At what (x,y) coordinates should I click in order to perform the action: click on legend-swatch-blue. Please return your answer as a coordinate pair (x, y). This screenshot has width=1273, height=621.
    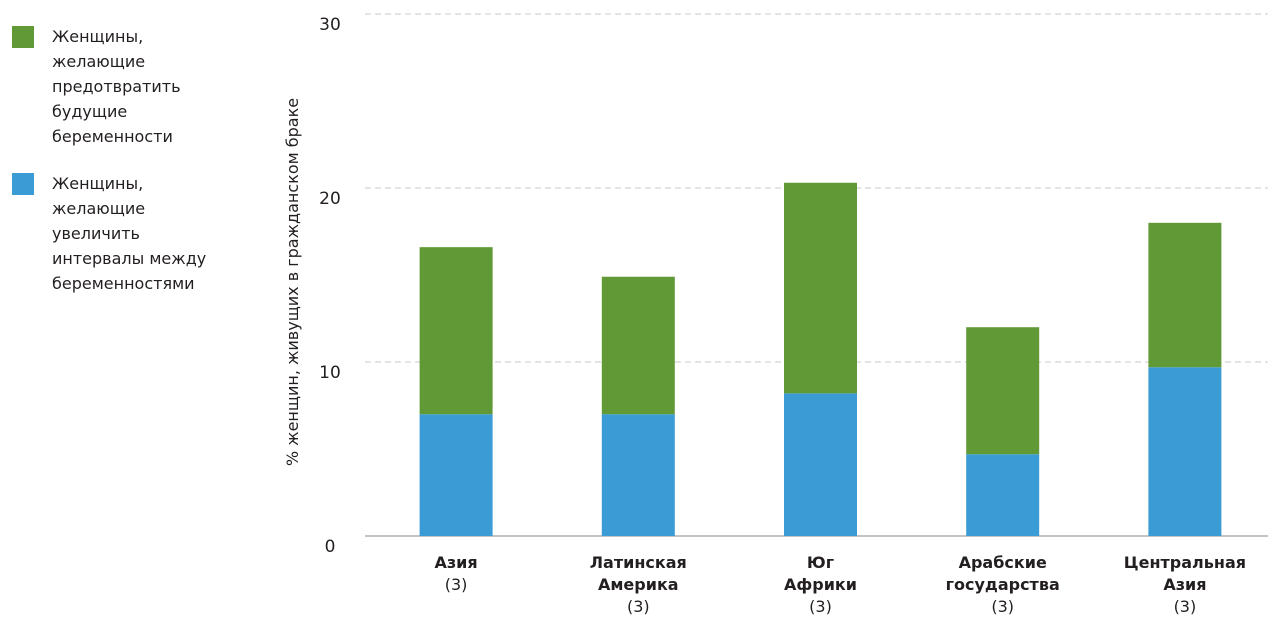
    Looking at the image, I should click on (23, 184).